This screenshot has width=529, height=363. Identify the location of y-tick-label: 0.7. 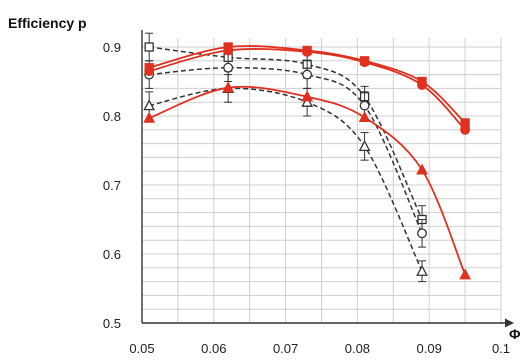
(112, 185).